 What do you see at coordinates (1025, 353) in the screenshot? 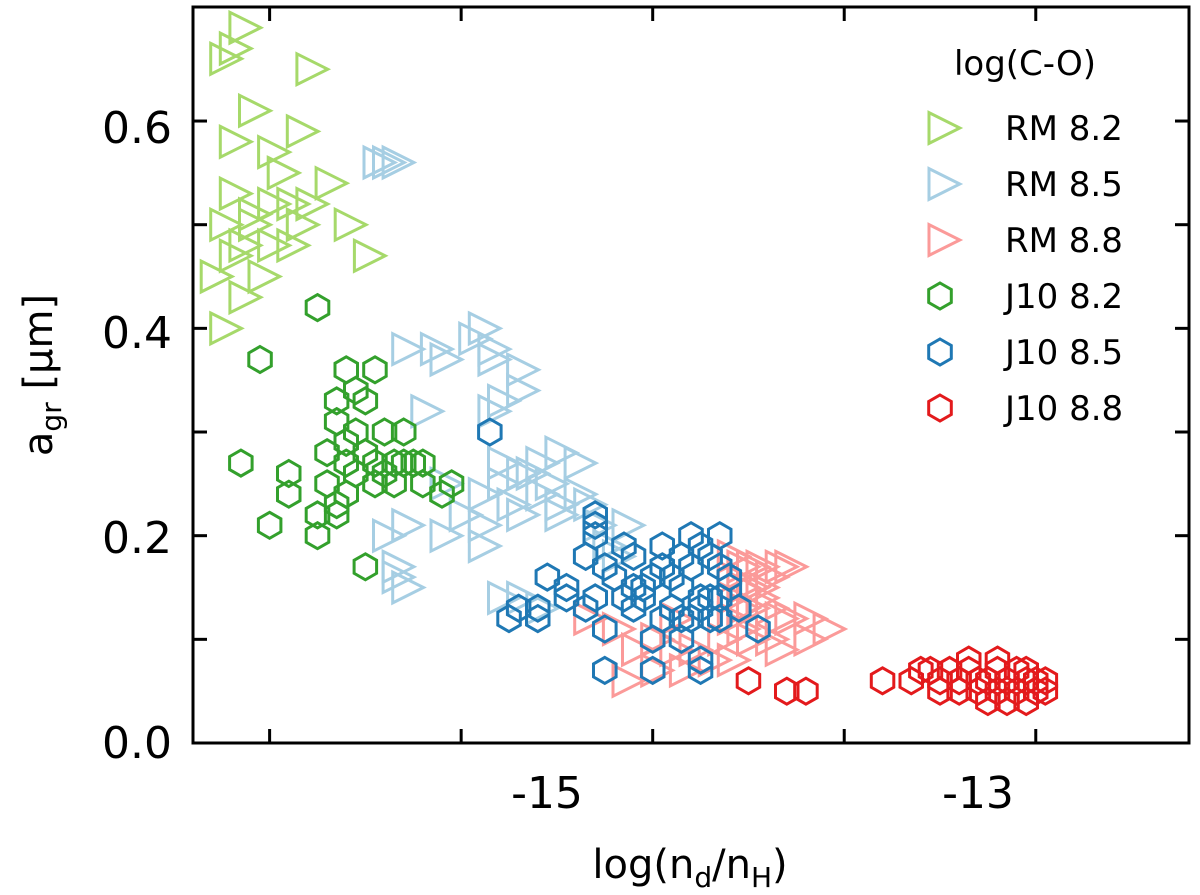
I see `legend-item: J10 8.5` at bounding box center [1025, 353].